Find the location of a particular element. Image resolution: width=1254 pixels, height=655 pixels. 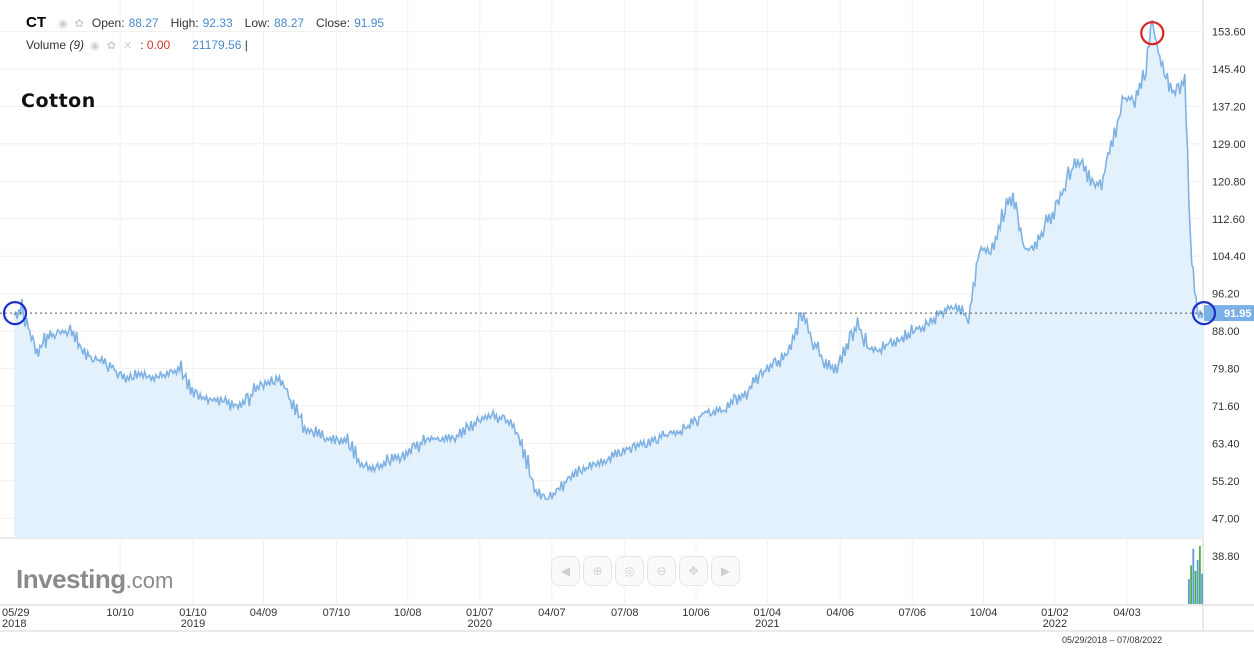

y-tick-label: 145.40 is located at coordinates (1229, 70).